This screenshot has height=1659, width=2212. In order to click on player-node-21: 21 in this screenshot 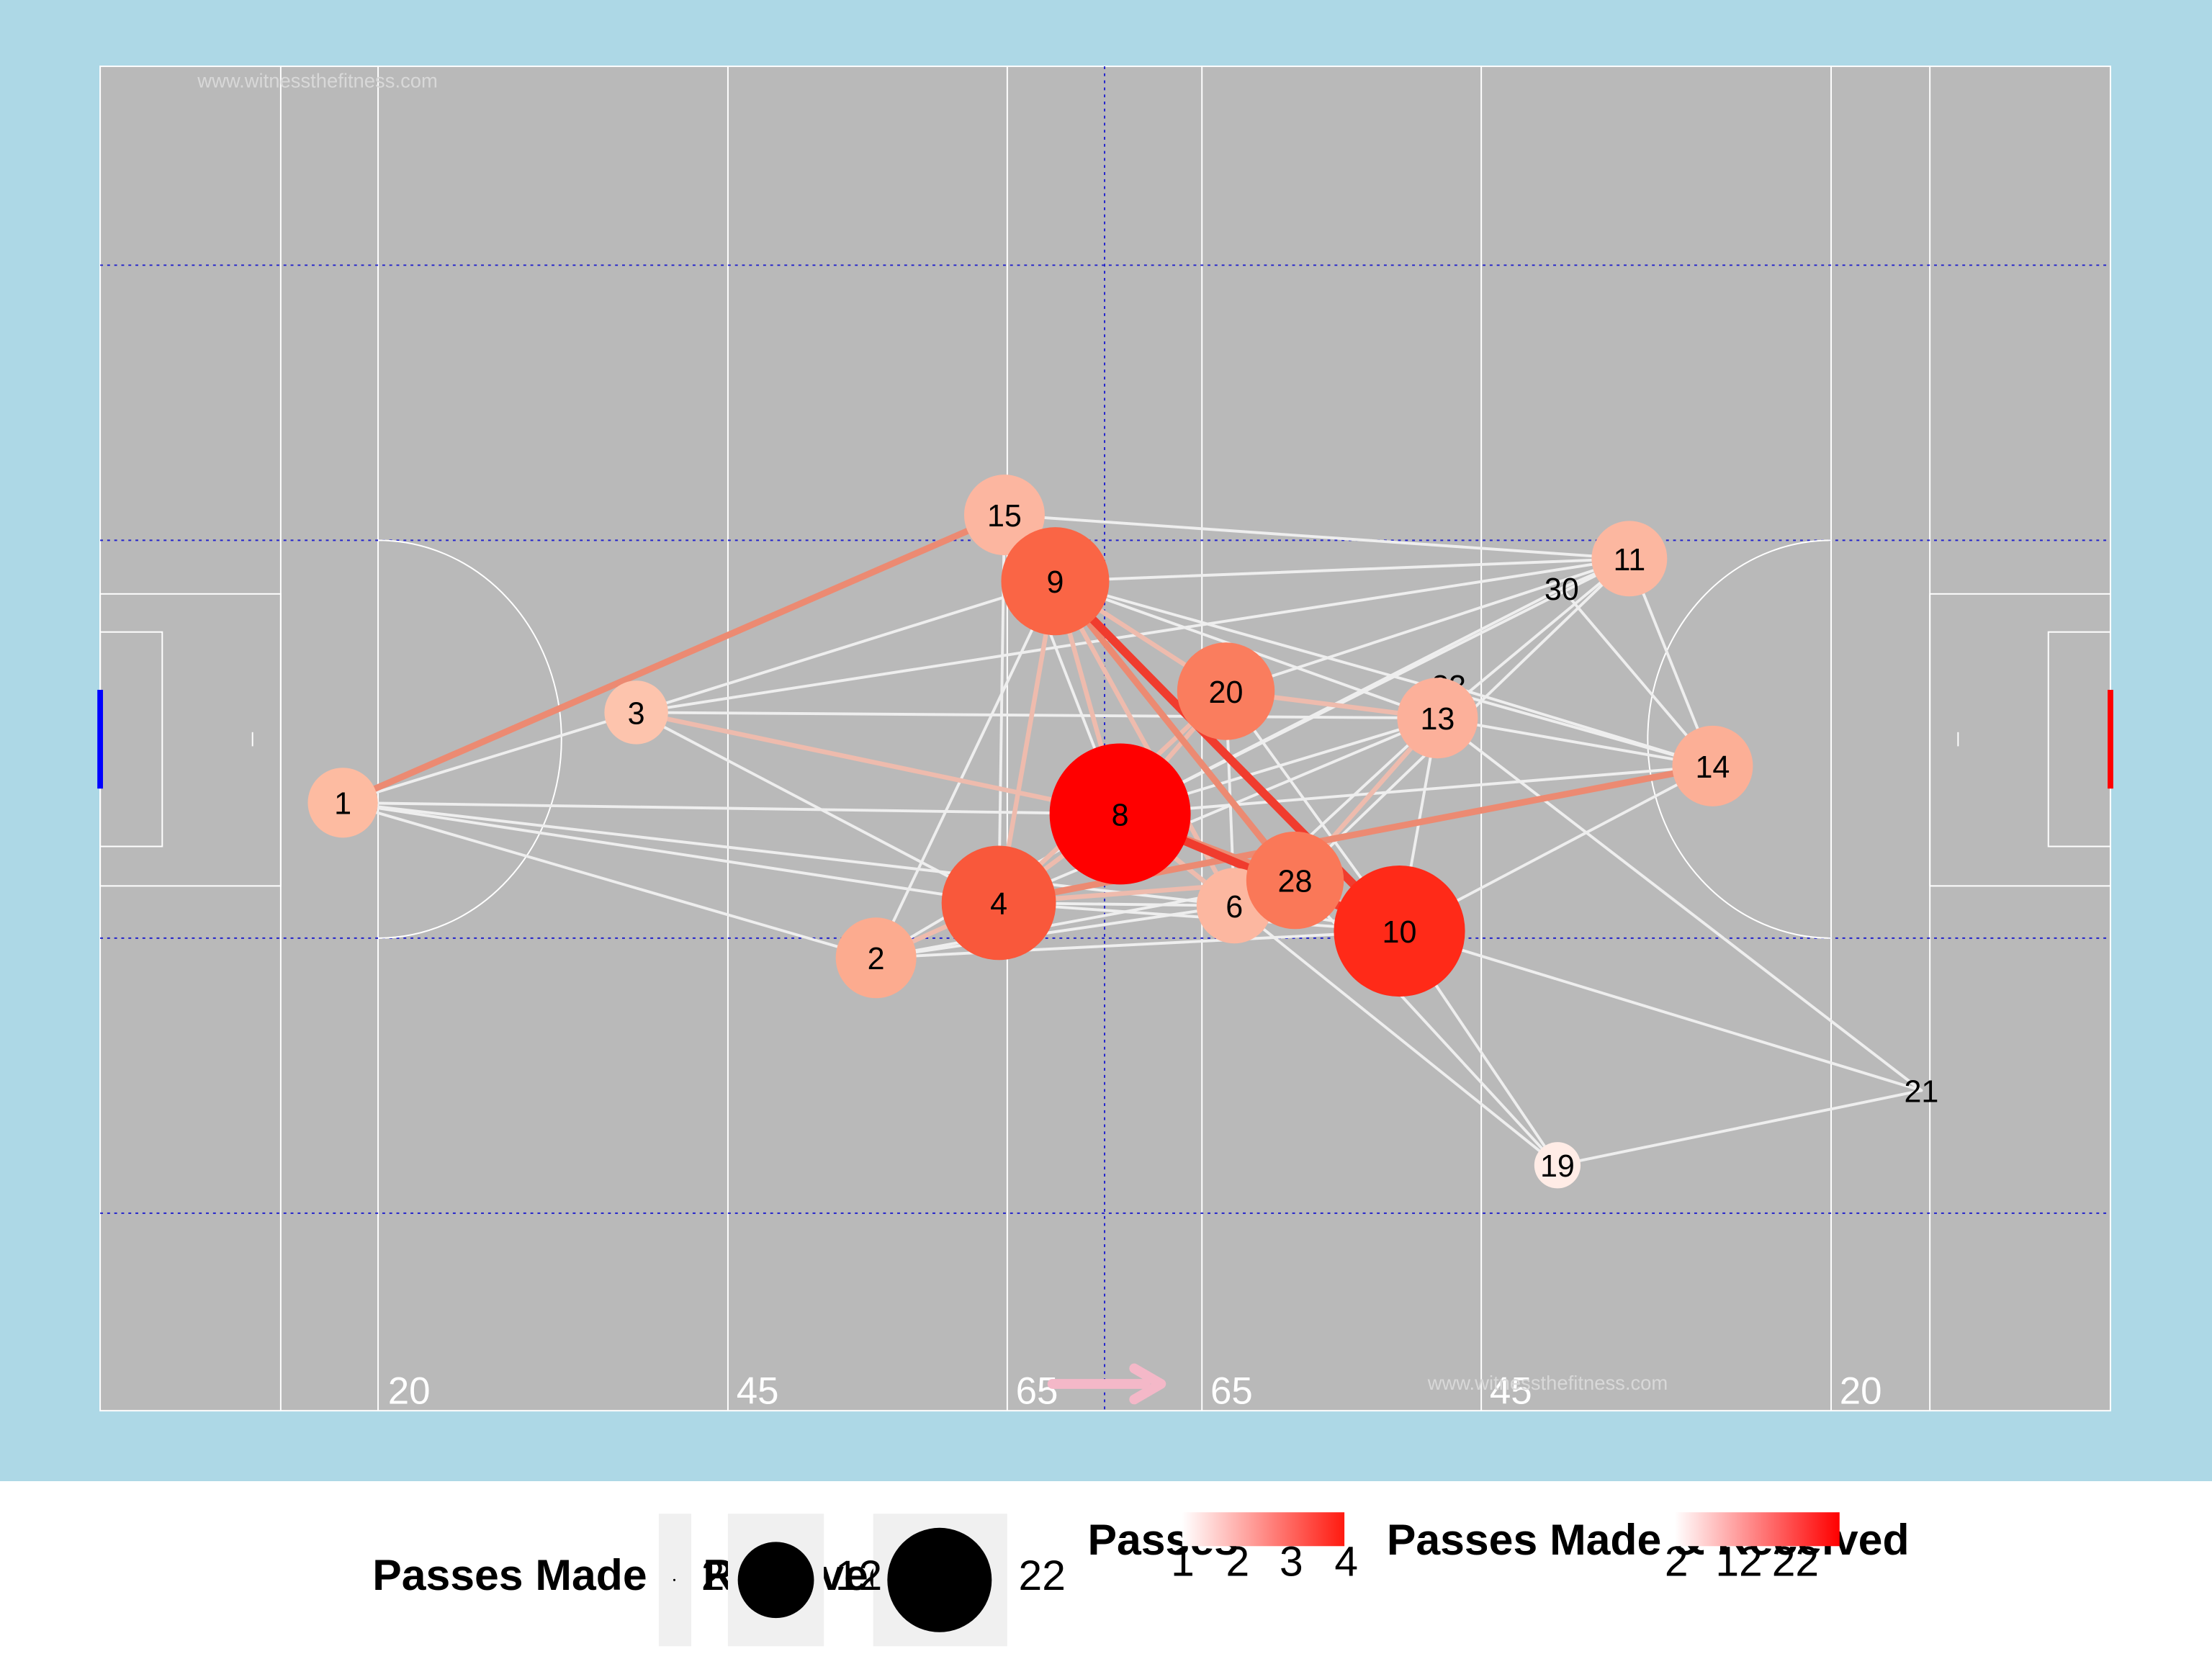, I will do `click(1921, 1091)`.